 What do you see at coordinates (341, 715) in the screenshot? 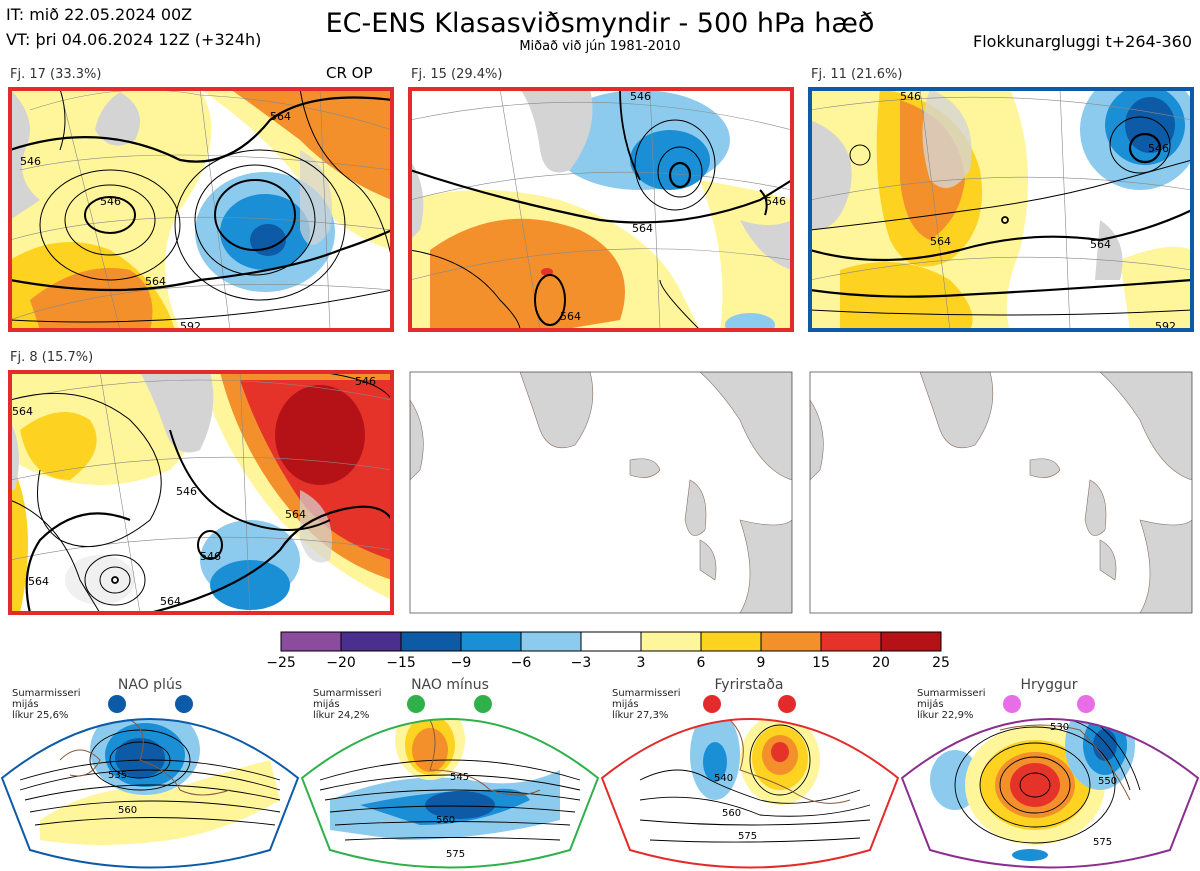
I see `regime-2-probability: líkur 24,2%` at bounding box center [341, 715].